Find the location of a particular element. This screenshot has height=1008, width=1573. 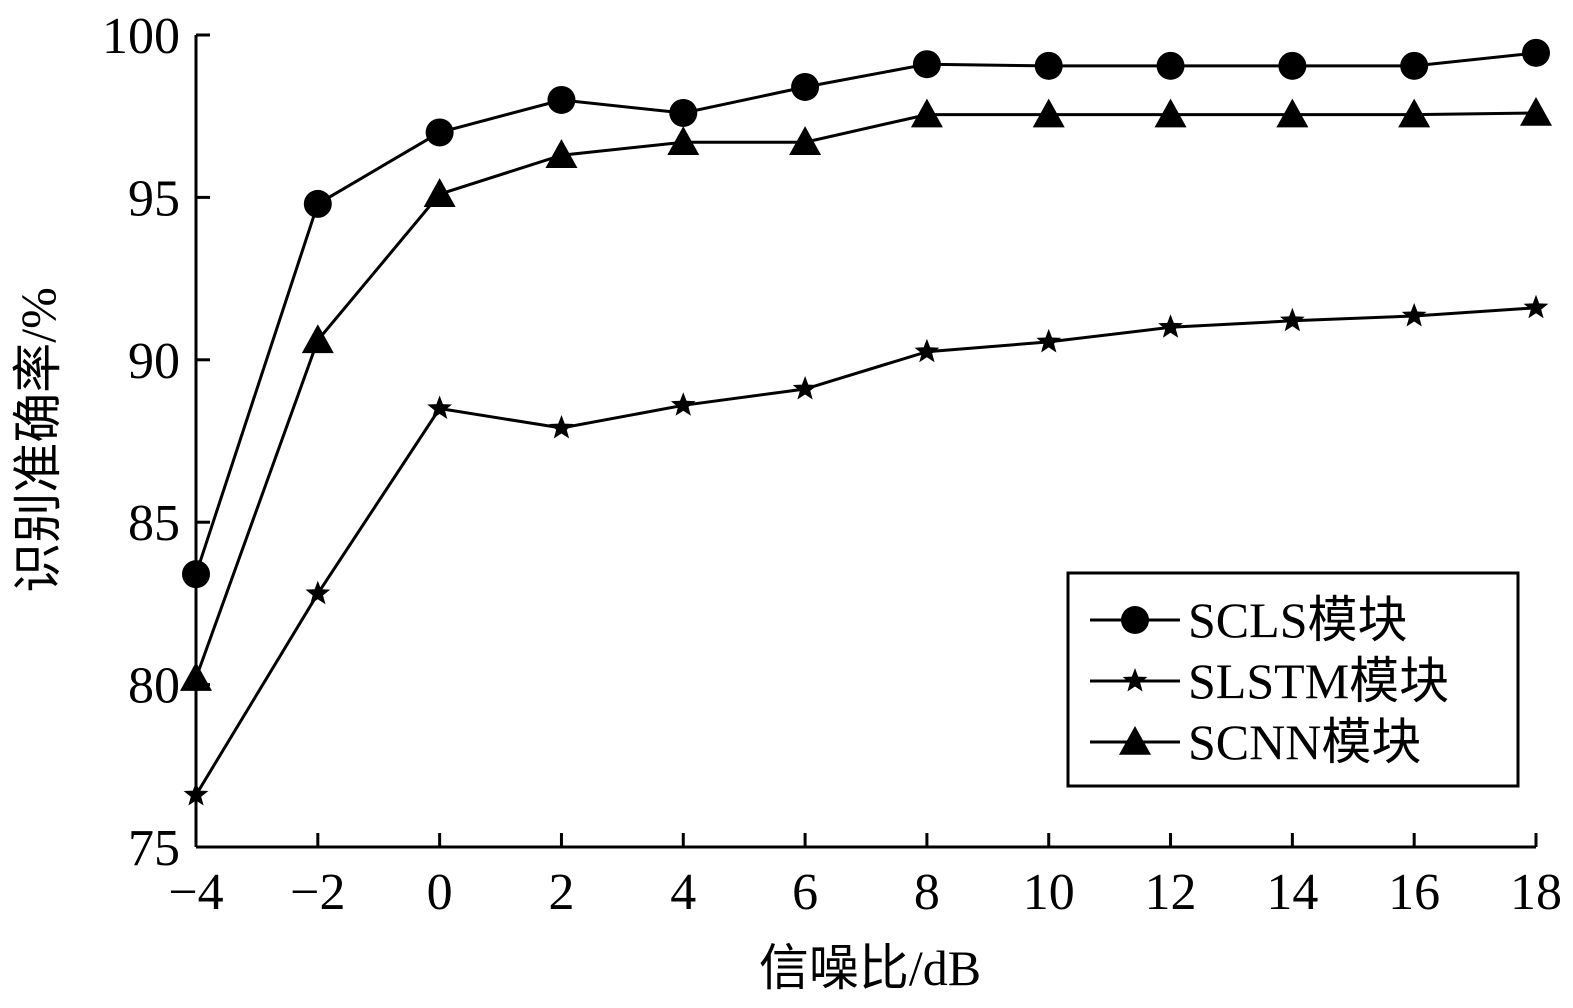

x-tick-label: 8 is located at coordinates (927, 892).